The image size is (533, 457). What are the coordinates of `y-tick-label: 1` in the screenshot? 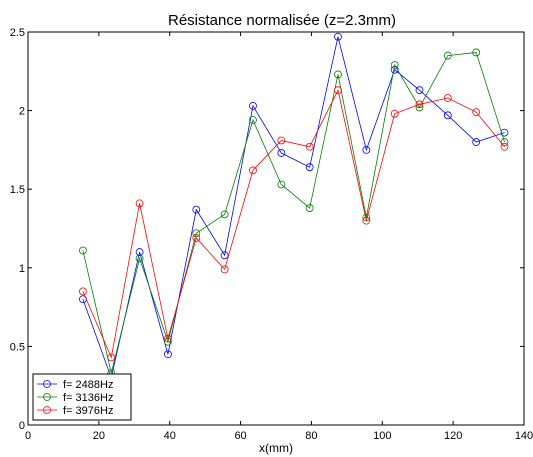 It's located at (22, 269).